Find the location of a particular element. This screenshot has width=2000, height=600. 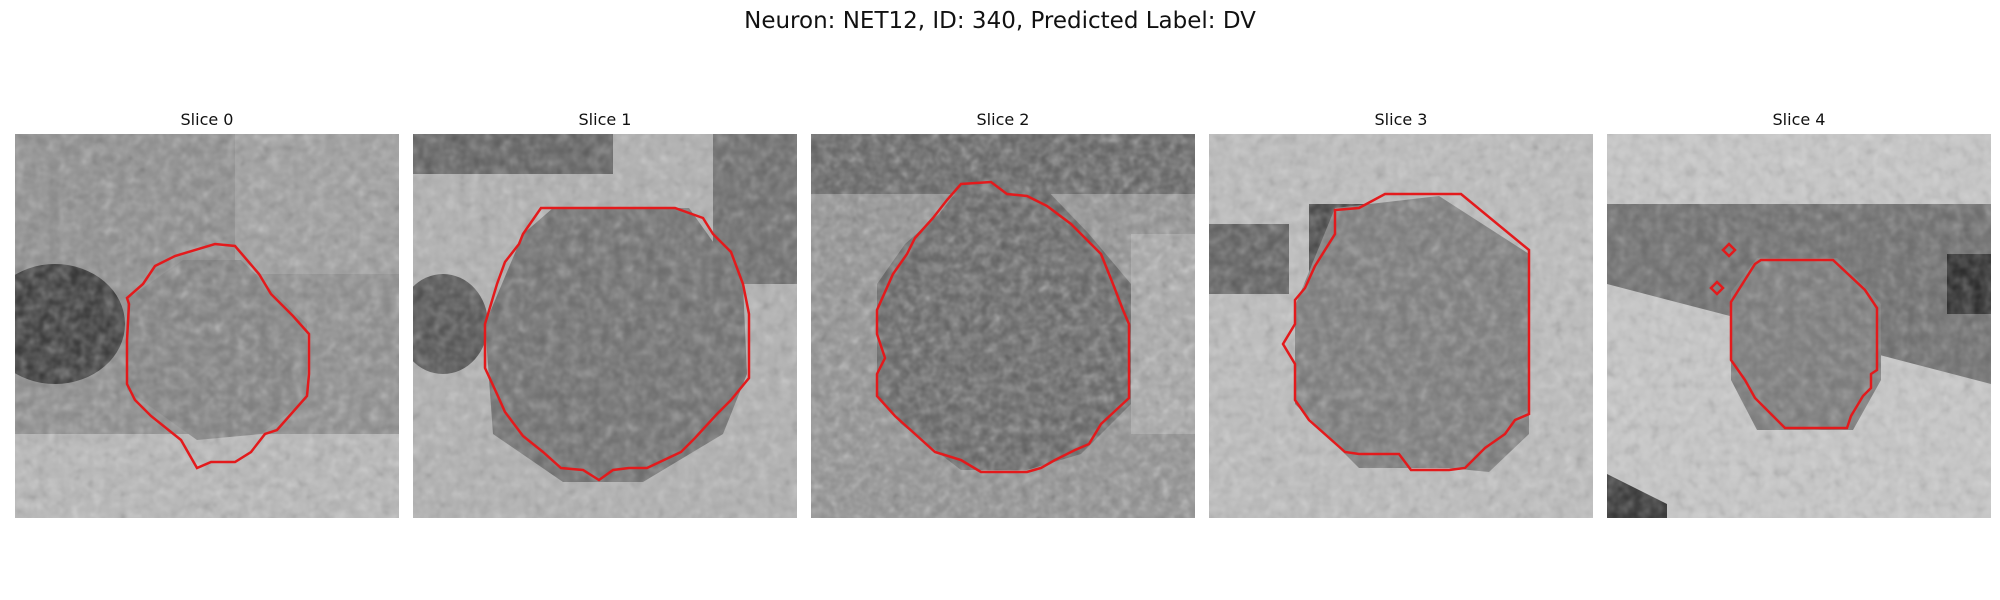

slice-1-contour is located at coordinates (617, 344).